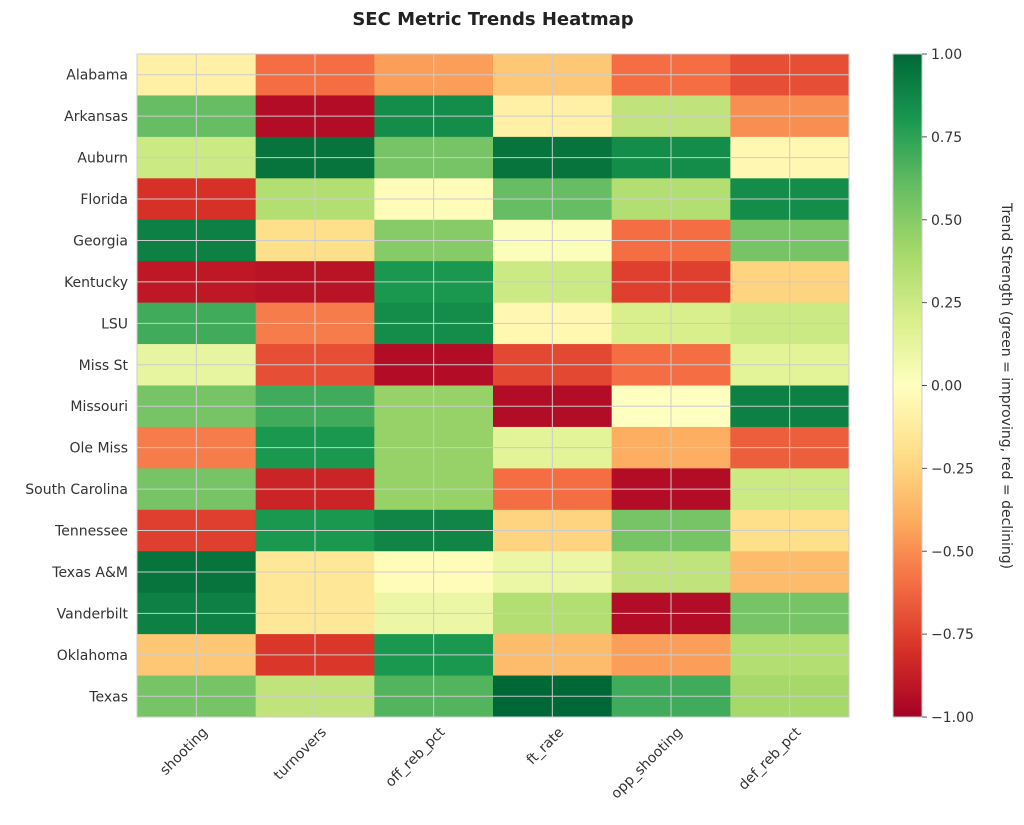 The height and width of the screenshot is (825, 1024). I want to click on colorbar-ticks: 1.00 0.75 0.50 0.25 0.00 −0.25 −0.50 −0.75 −1.00, so click(948, 386).